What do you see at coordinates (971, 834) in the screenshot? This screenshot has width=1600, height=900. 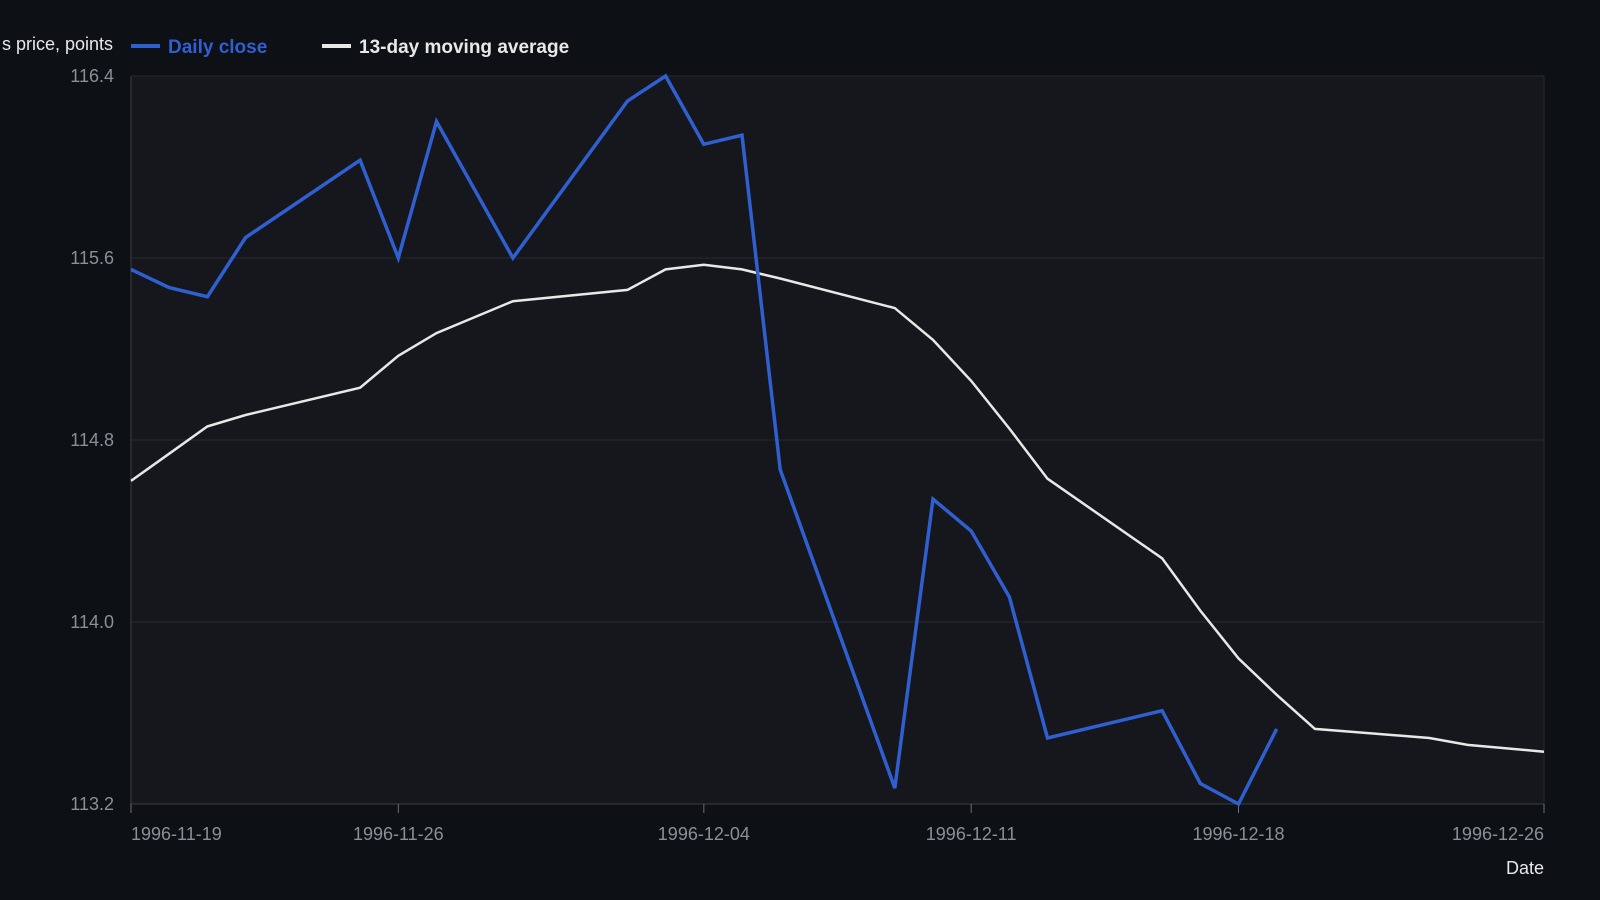 I see `x-tick-label: 1996-12-11` at bounding box center [971, 834].